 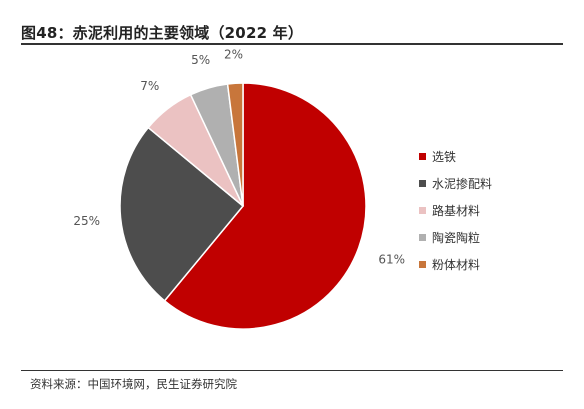 What do you see at coordinates (444, 157) in the screenshot?
I see `legend-label: 选铁` at bounding box center [444, 157].